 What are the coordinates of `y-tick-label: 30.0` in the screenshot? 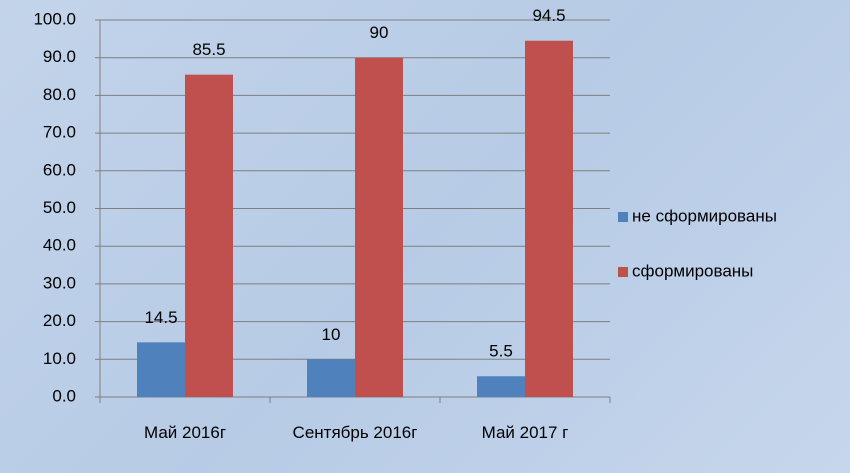 It's located at (59, 282).